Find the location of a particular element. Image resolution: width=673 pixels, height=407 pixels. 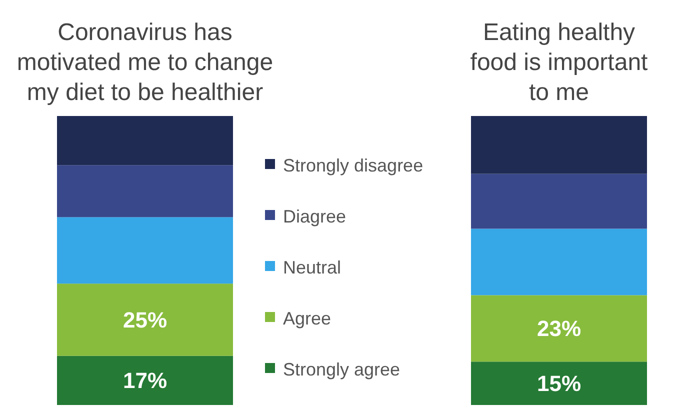

data-label: 17% is located at coordinates (145, 381).